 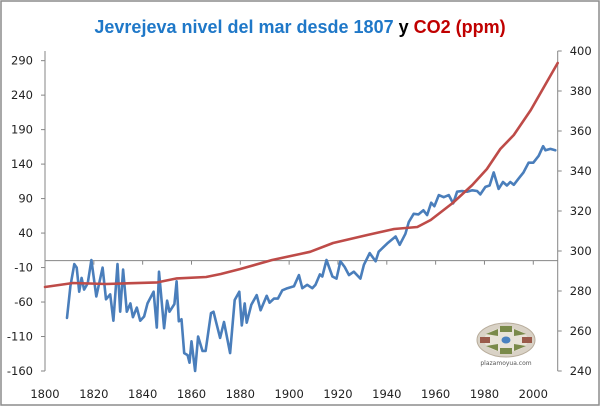 I want to click on x-axis-tick-label: 1980, so click(x=484, y=394).